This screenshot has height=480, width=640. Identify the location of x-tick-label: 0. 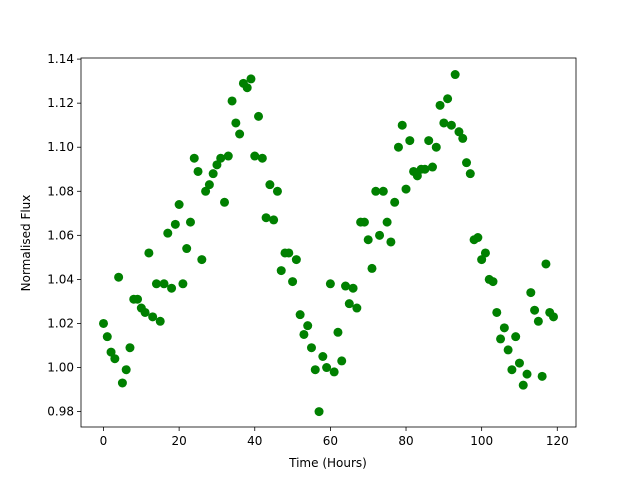
(104, 441).